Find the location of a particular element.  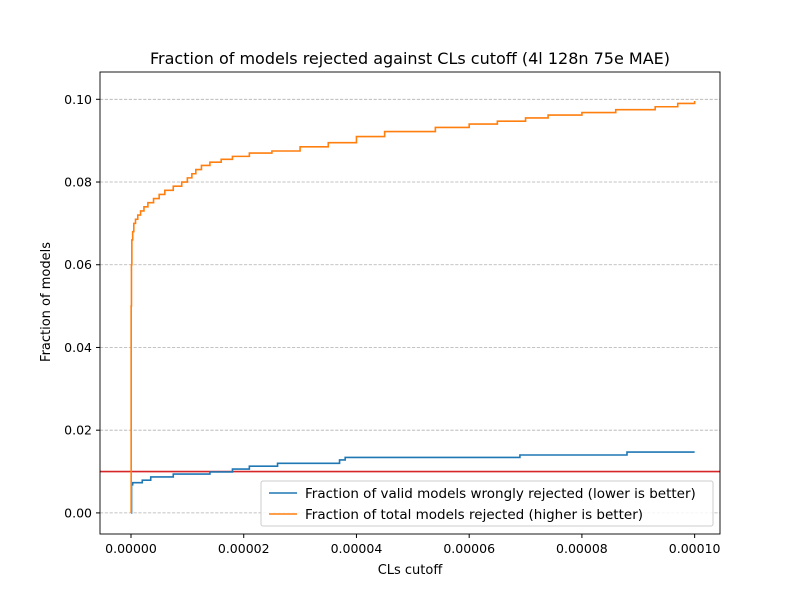

y-tick-label: 0.08 is located at coordinates (78, 182).